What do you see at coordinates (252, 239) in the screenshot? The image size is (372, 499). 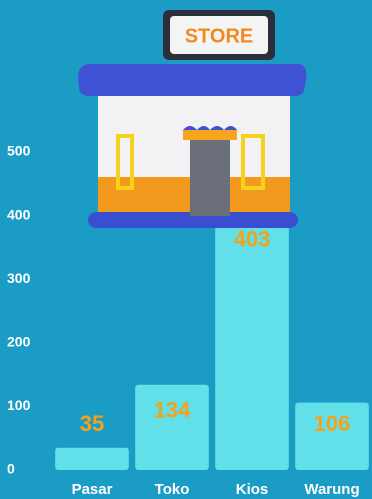 I see `value-label: 403` at bounding box center [252, 239].